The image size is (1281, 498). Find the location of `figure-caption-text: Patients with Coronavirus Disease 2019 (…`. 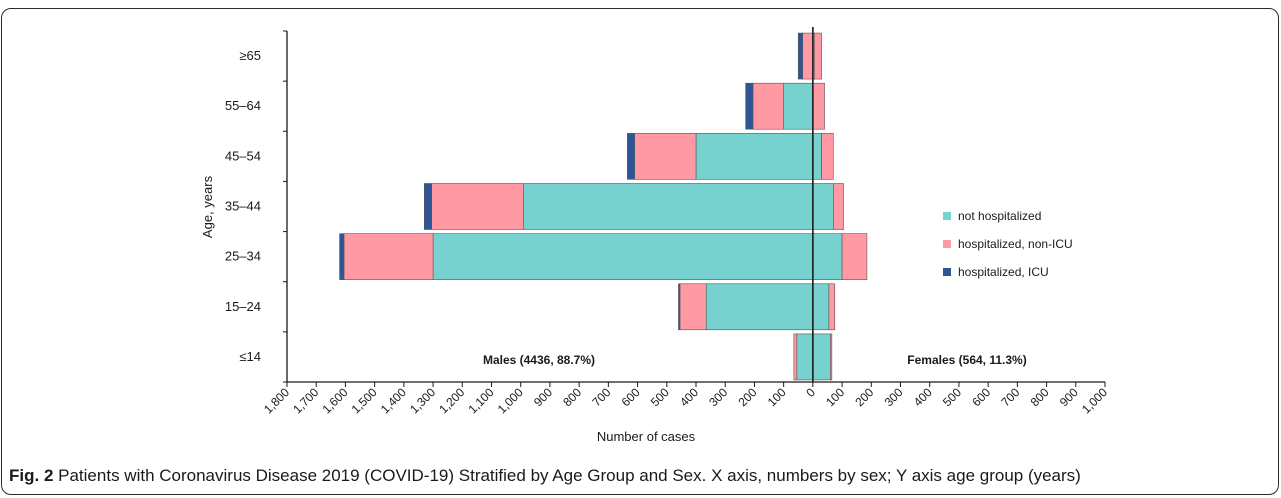

figure-caption-text: Patients with Coronavirus Disease 2019 (… is located at coordinates (569, 475).